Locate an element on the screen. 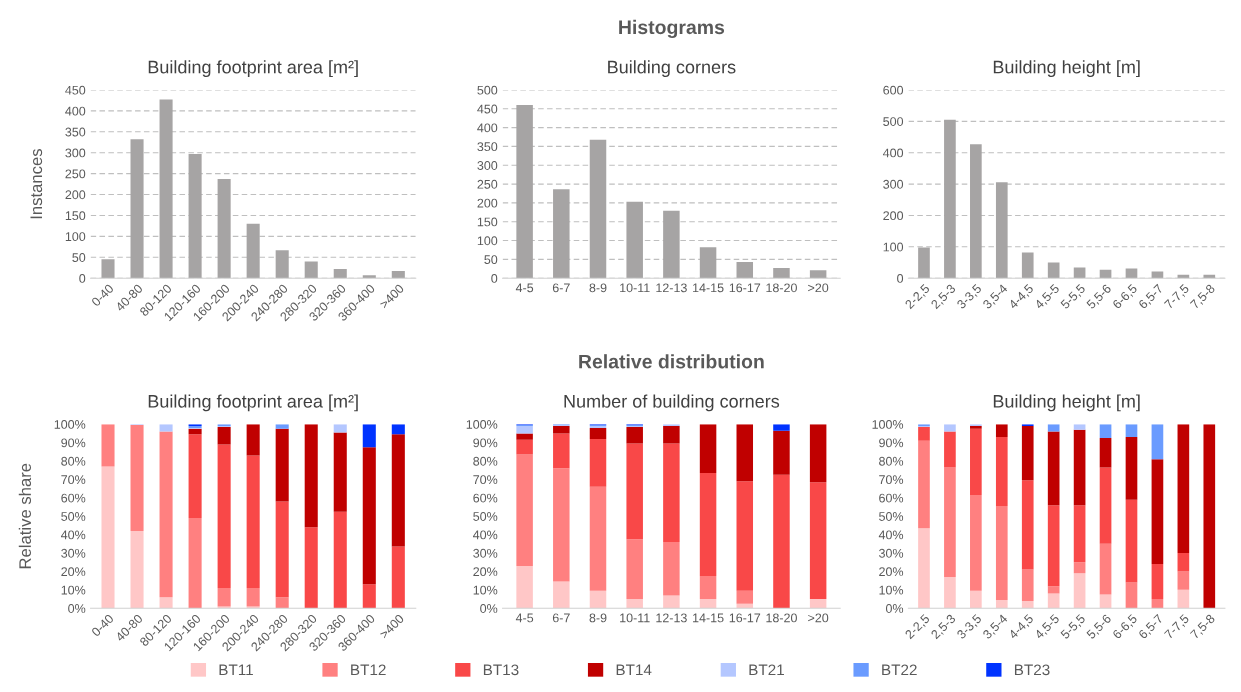 This screenshot has height=692, width=1241. x-tick-label: >20 is located at coordinates (818, 618).